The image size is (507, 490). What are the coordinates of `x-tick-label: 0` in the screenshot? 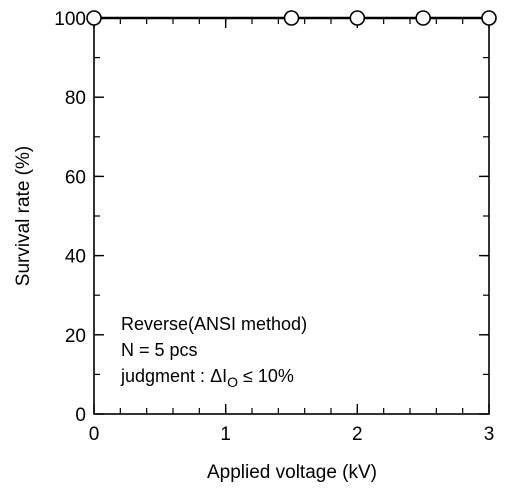 It's located at (94, 434).